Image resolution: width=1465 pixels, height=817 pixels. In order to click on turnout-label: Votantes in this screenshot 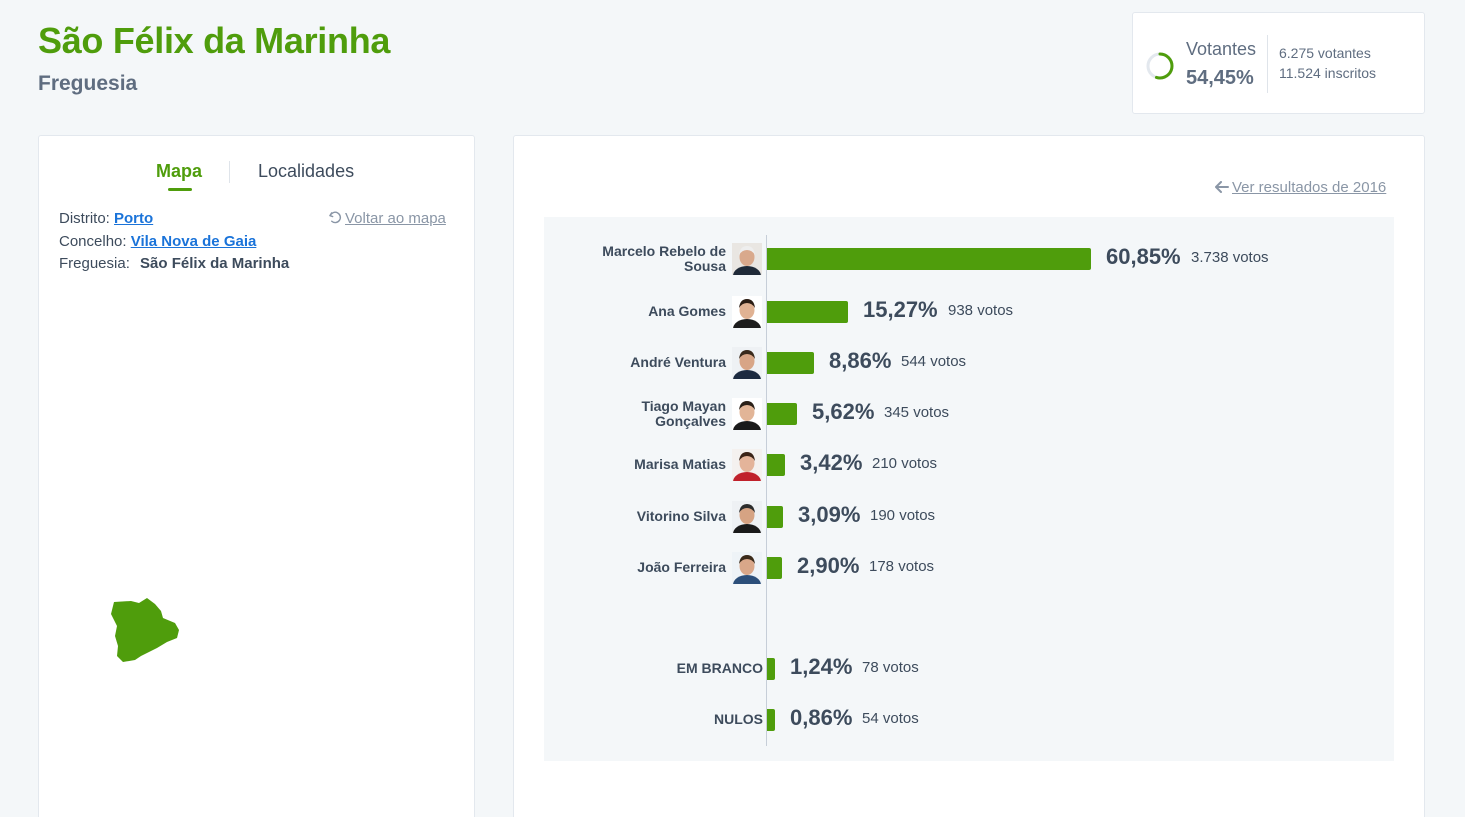, I will do `click(1221, 49)`.